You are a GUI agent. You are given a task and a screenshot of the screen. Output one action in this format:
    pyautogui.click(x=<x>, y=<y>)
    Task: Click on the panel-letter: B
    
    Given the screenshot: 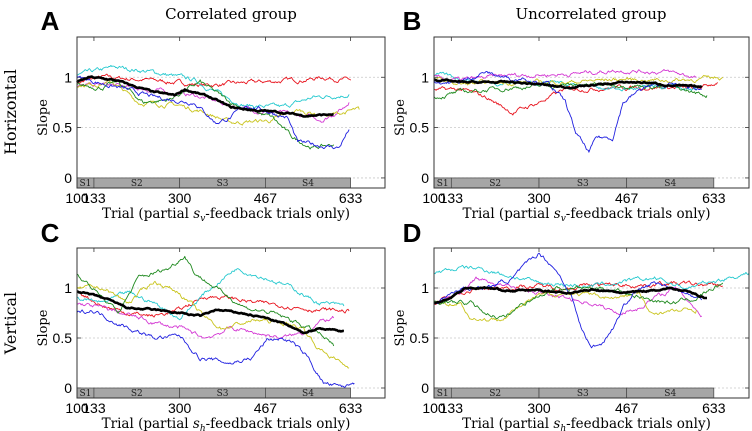 What is the action you would take?
    pyautogui.click(x=412, y=21)
    